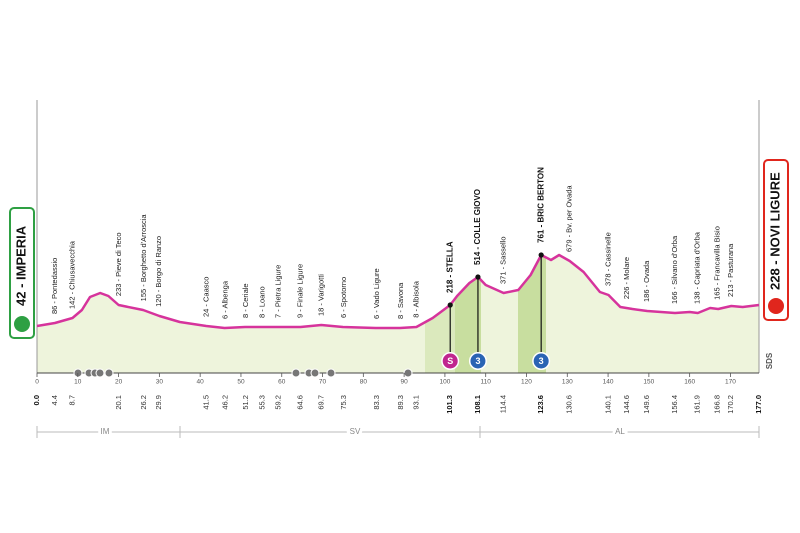 The width and height of the screenshot is (800, 533). What do you see at coordinates (400, 300) in the screenshot?
I see `place-label: 8 - Savona` at bounding box center [400, 300].